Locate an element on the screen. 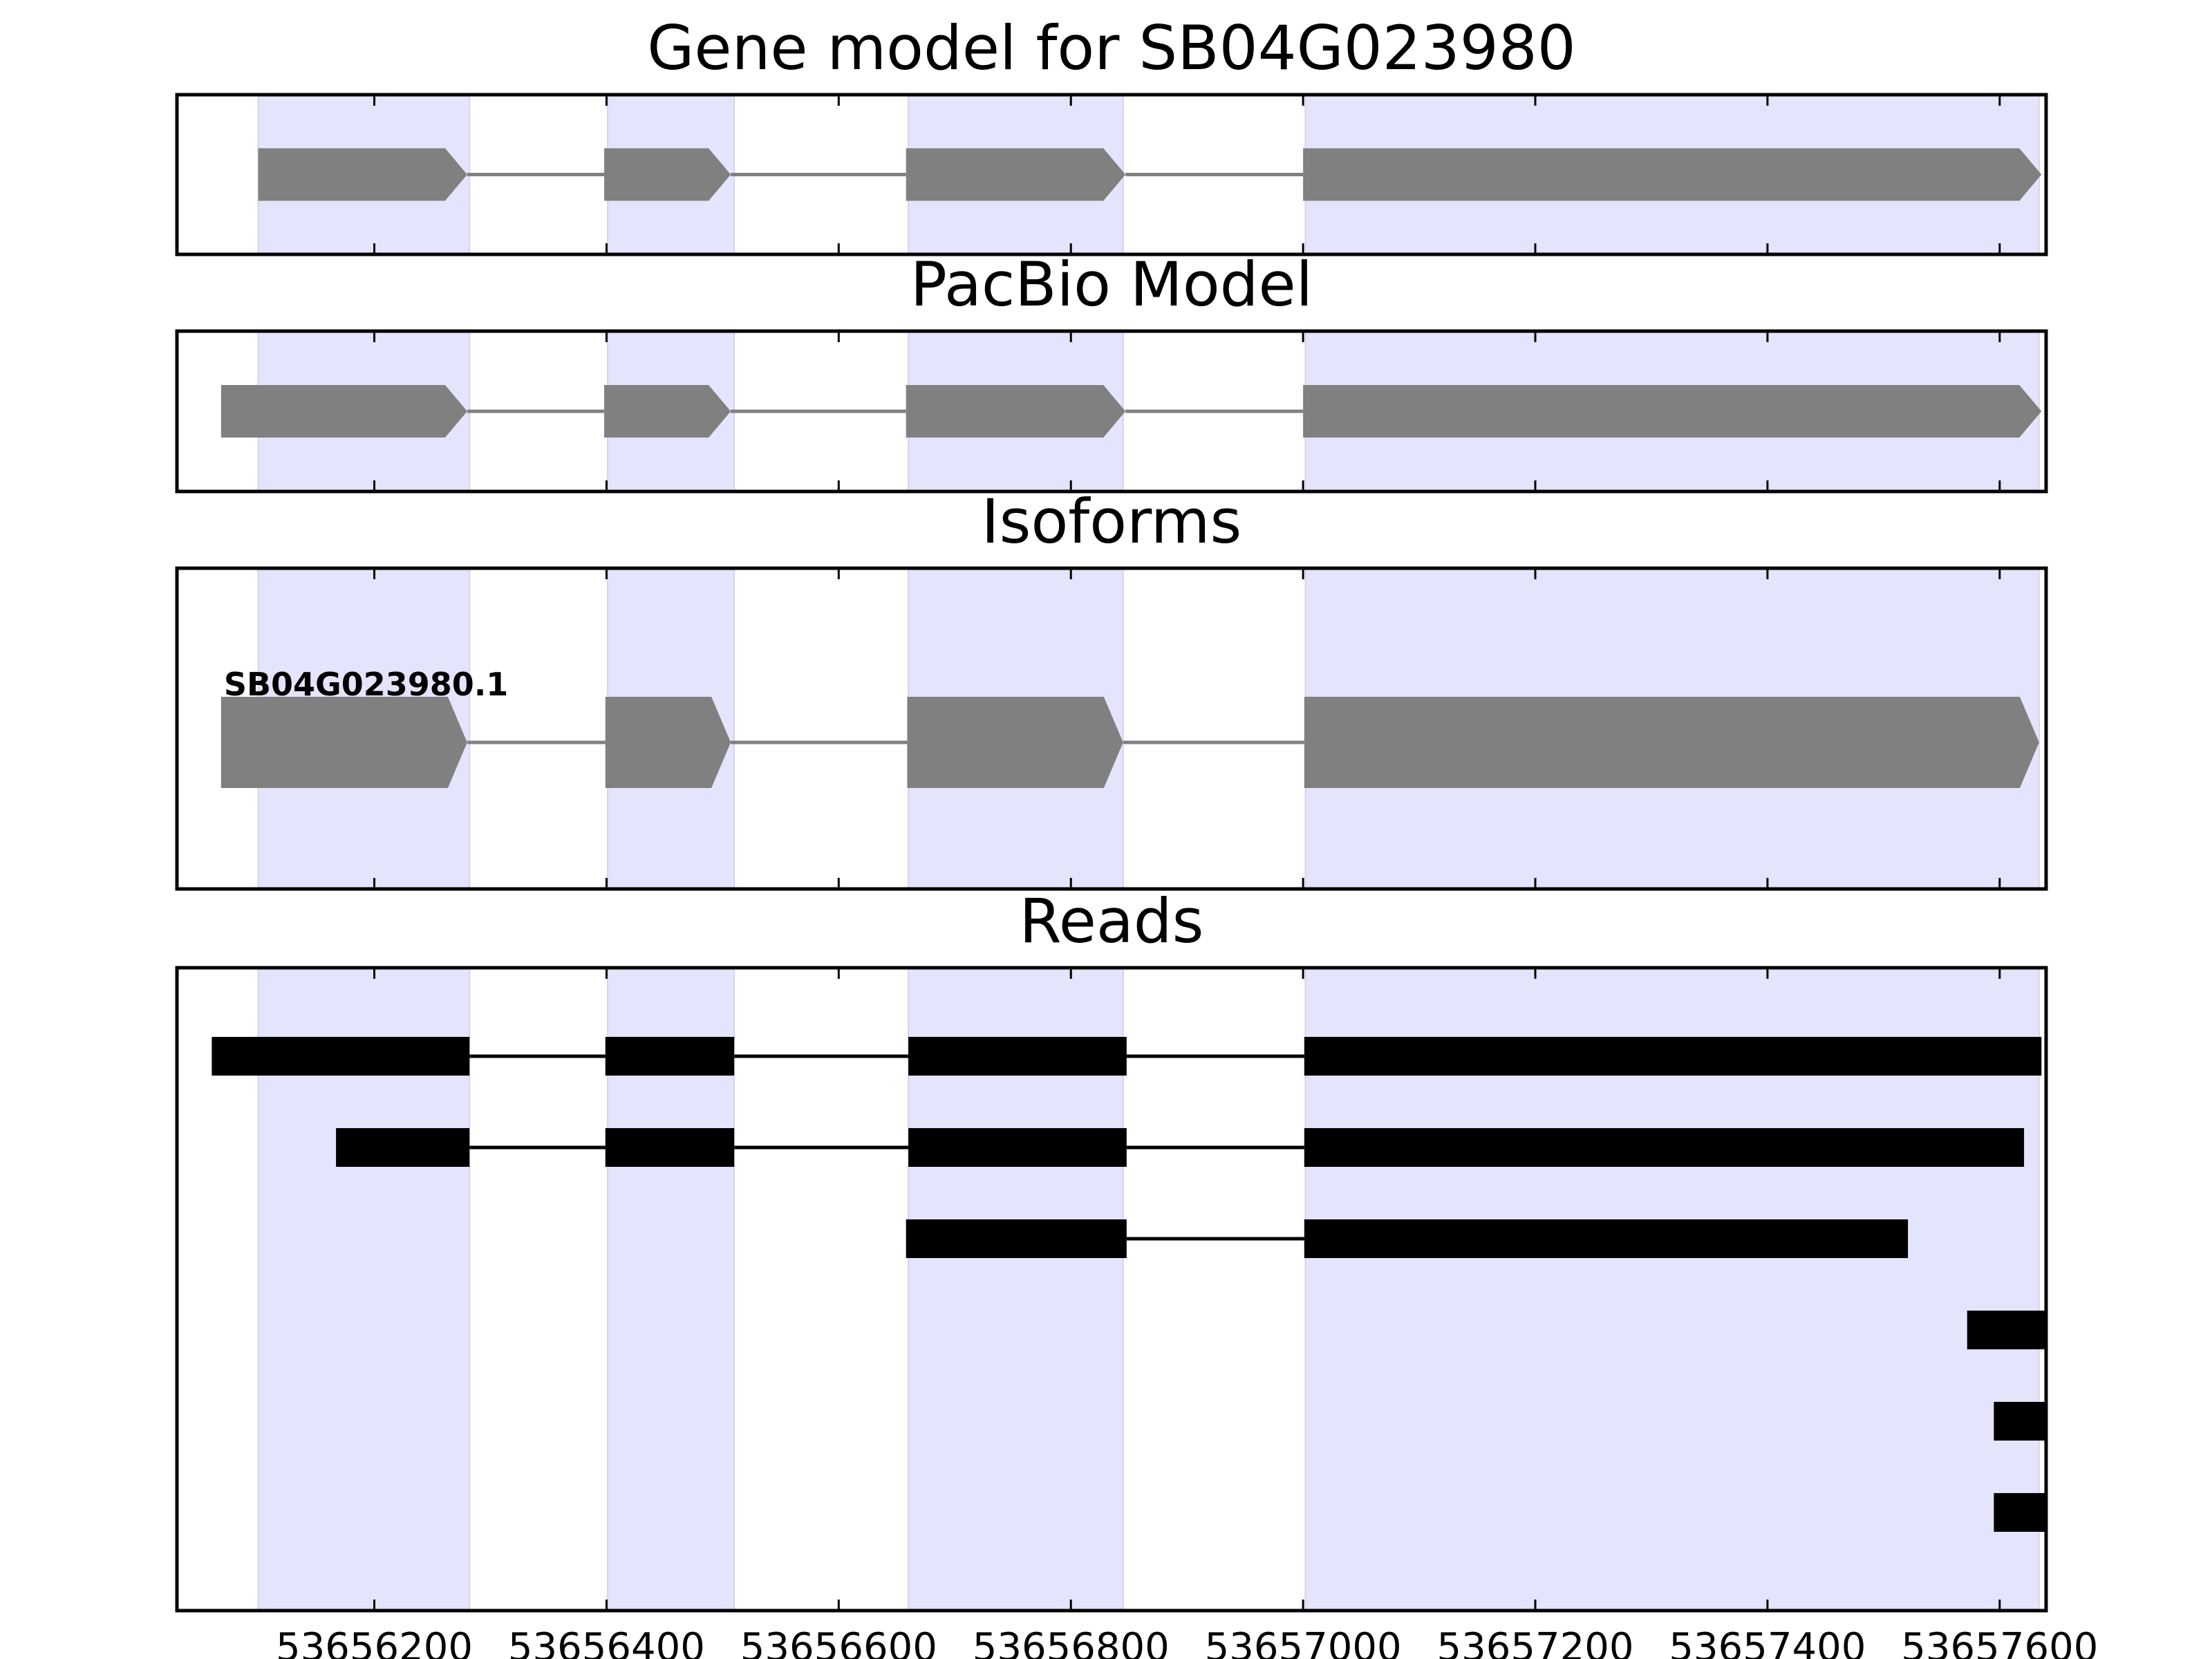  panel-model-0: Gene model for SB04G023980 is located at coordinates (1111, 134).